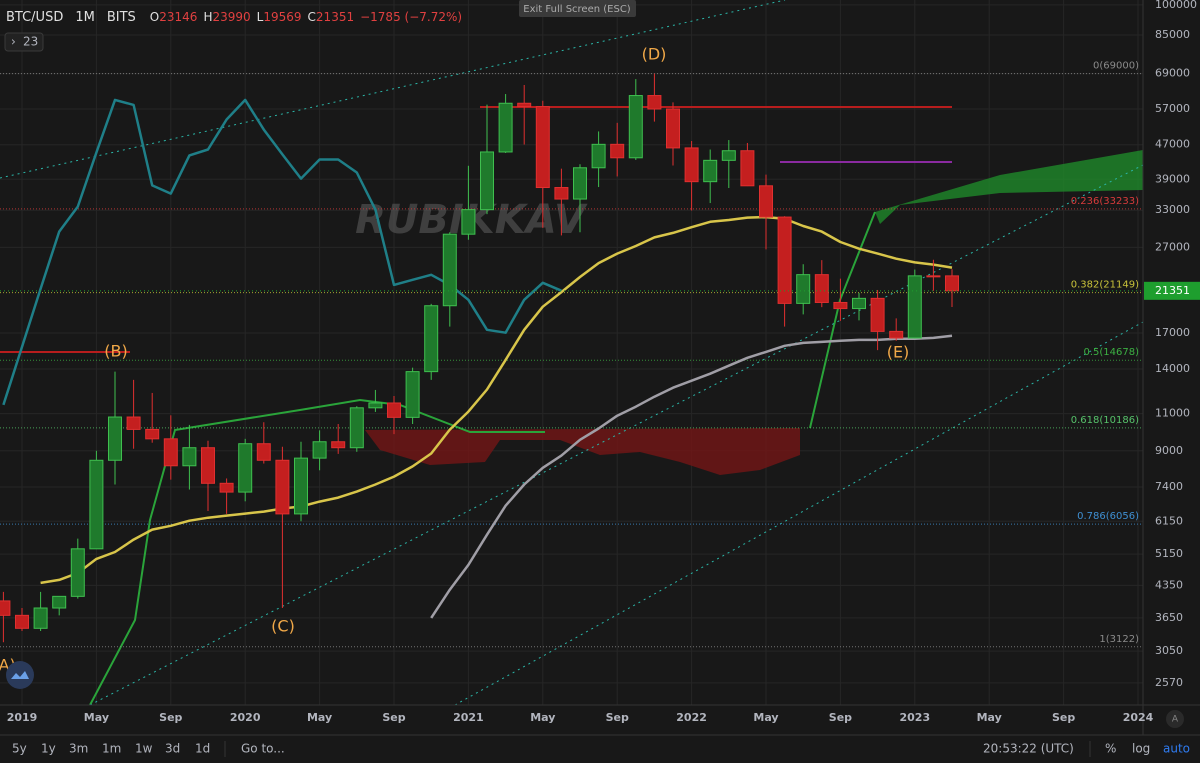 The image size is (1200, 763). I want to click on range-button: 1w, so click(144, 749).